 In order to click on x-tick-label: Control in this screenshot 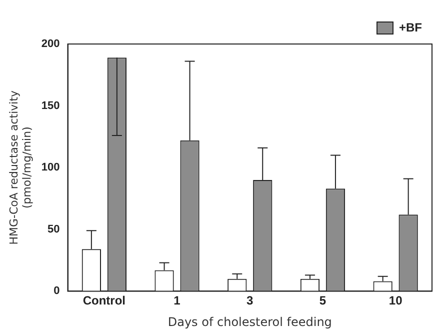, I will do `click(104, 301)`.